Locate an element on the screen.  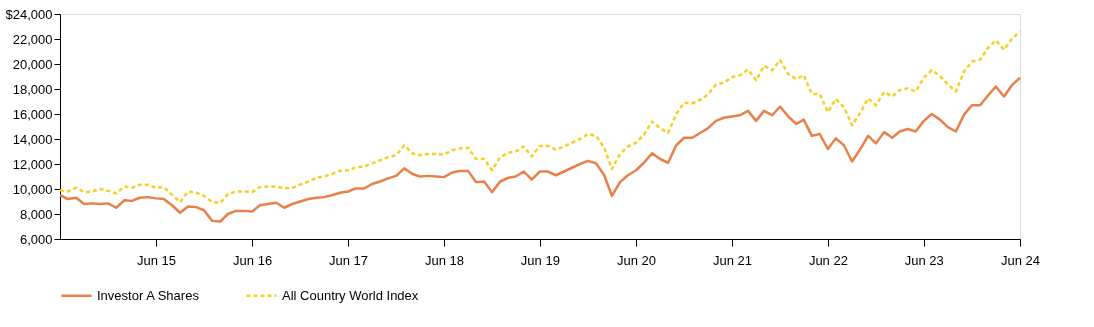
x-tick-label: Jun 17 is located at coordinates (349, 260).